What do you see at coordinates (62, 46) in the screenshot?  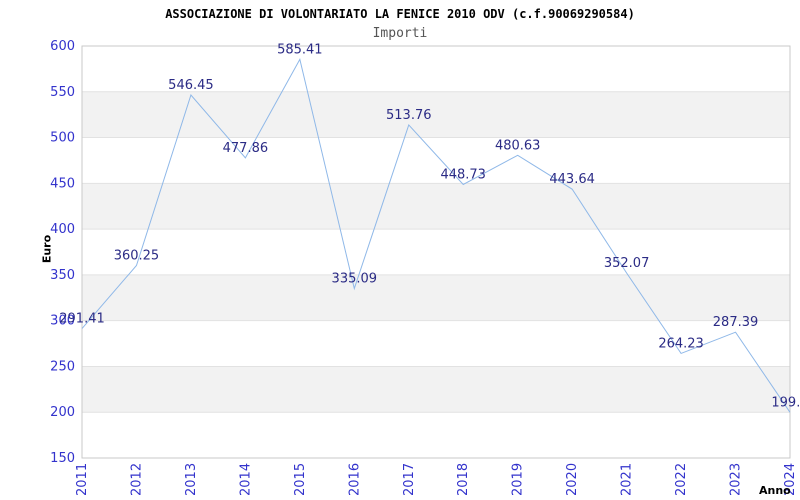 I see `y-tick-label: 600` at bounding box center [62, 46].